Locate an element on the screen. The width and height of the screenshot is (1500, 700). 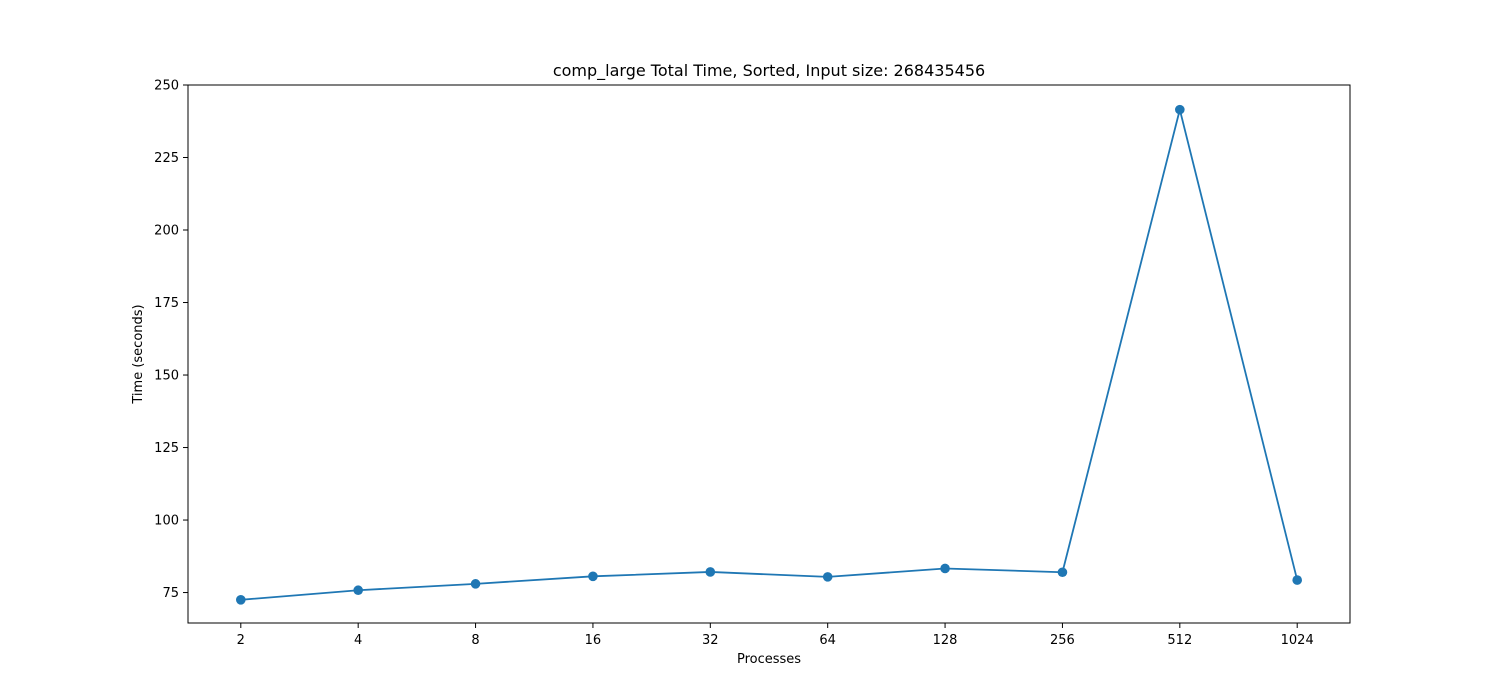
y-axis: 75 100 125 150 175 200 225 250 is located at coordinates (171, 340).